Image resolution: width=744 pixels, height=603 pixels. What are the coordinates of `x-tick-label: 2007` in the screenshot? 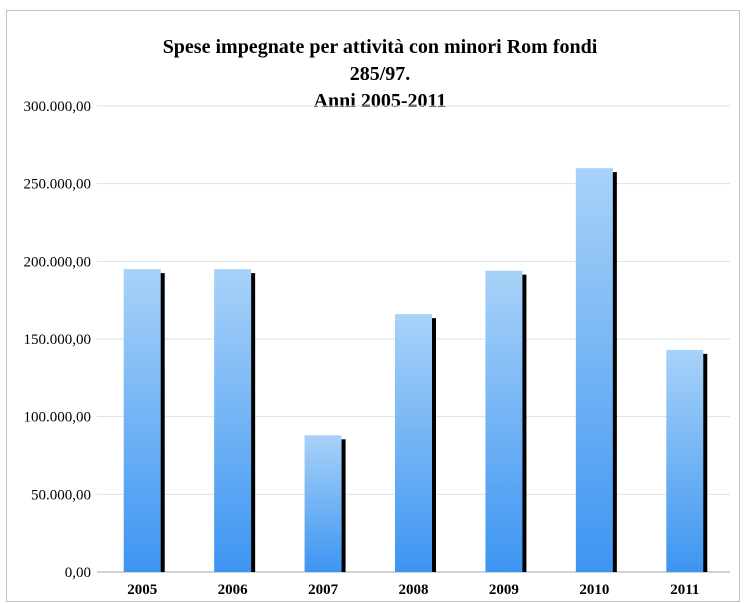 It's located at (323, 590).